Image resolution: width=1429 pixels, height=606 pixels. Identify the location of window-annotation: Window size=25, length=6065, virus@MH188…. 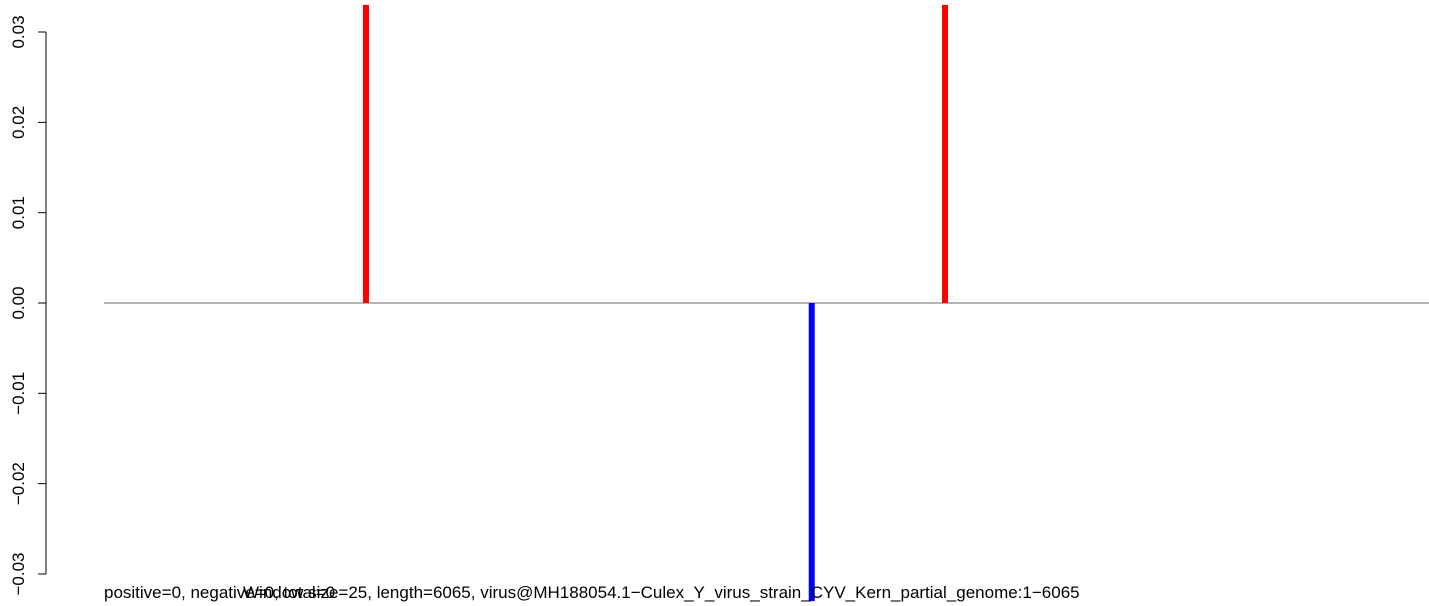
(661, 592).